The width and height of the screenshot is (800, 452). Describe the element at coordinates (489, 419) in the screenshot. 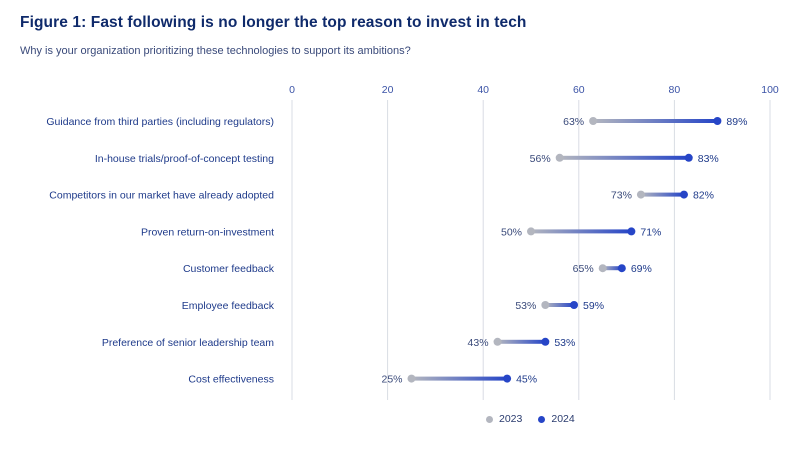

I see `legend-swatch-2023` at that location.